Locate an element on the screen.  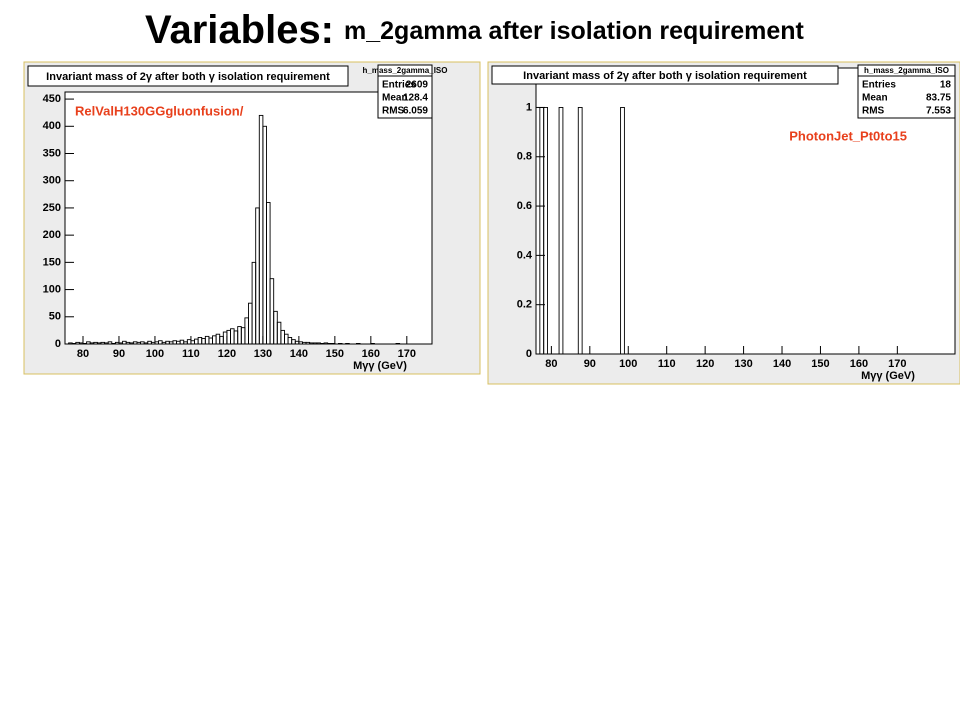
y-tick-label: 0.4 is located at coordinates (525, 255).